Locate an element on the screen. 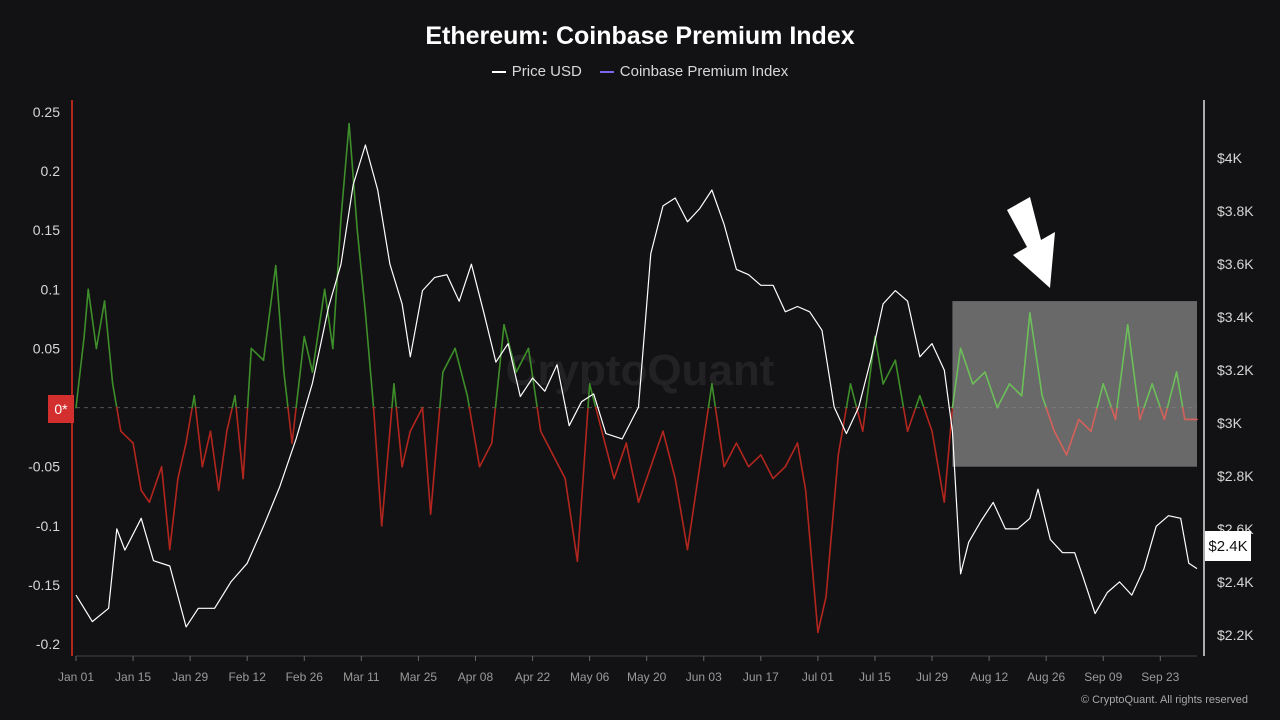 This screenshot has height=720, width=1280. left-tick-label: 0.2 is located at coordinates (51, 171).